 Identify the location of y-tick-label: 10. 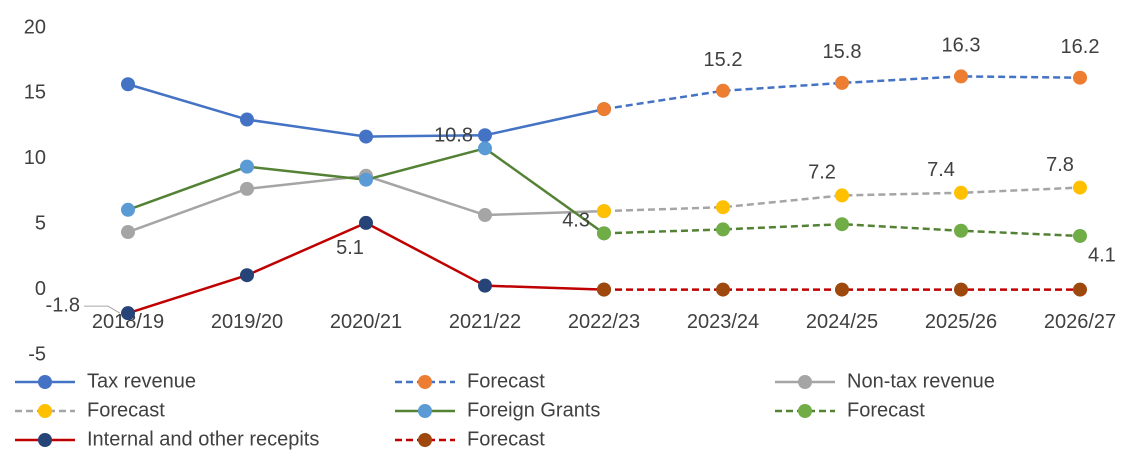
(35, 158).